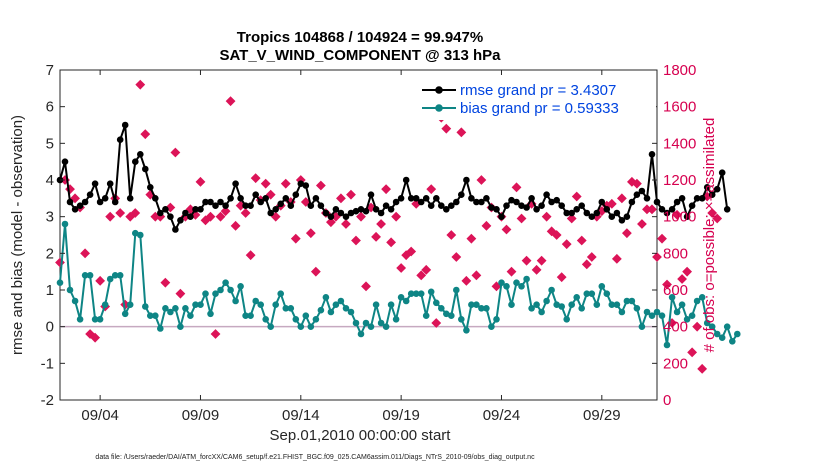 The height and width of the screenshot is (470, 830). Describe the element at coordinates (502, 415) in the screenshot. I see `x-tick-label: 09/24` at that location.